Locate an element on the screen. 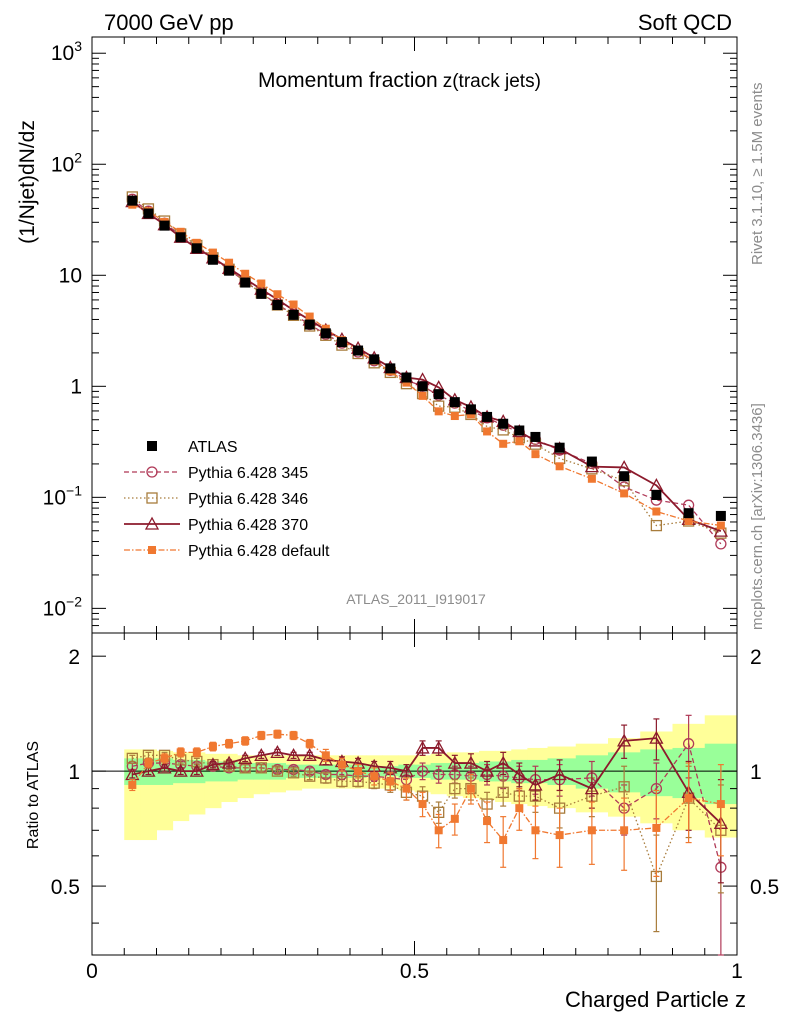 The width and height of the screenshot is (786, 1024). ratio-tick-label: 1 is located at coordinates (74, 772).